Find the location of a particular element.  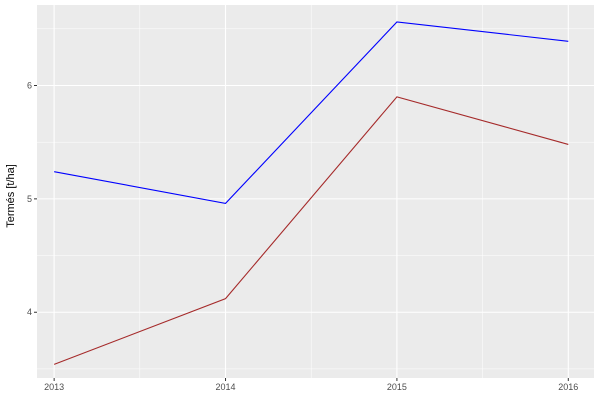

y-tick-label: 4 is located at coordinates (29, 312).